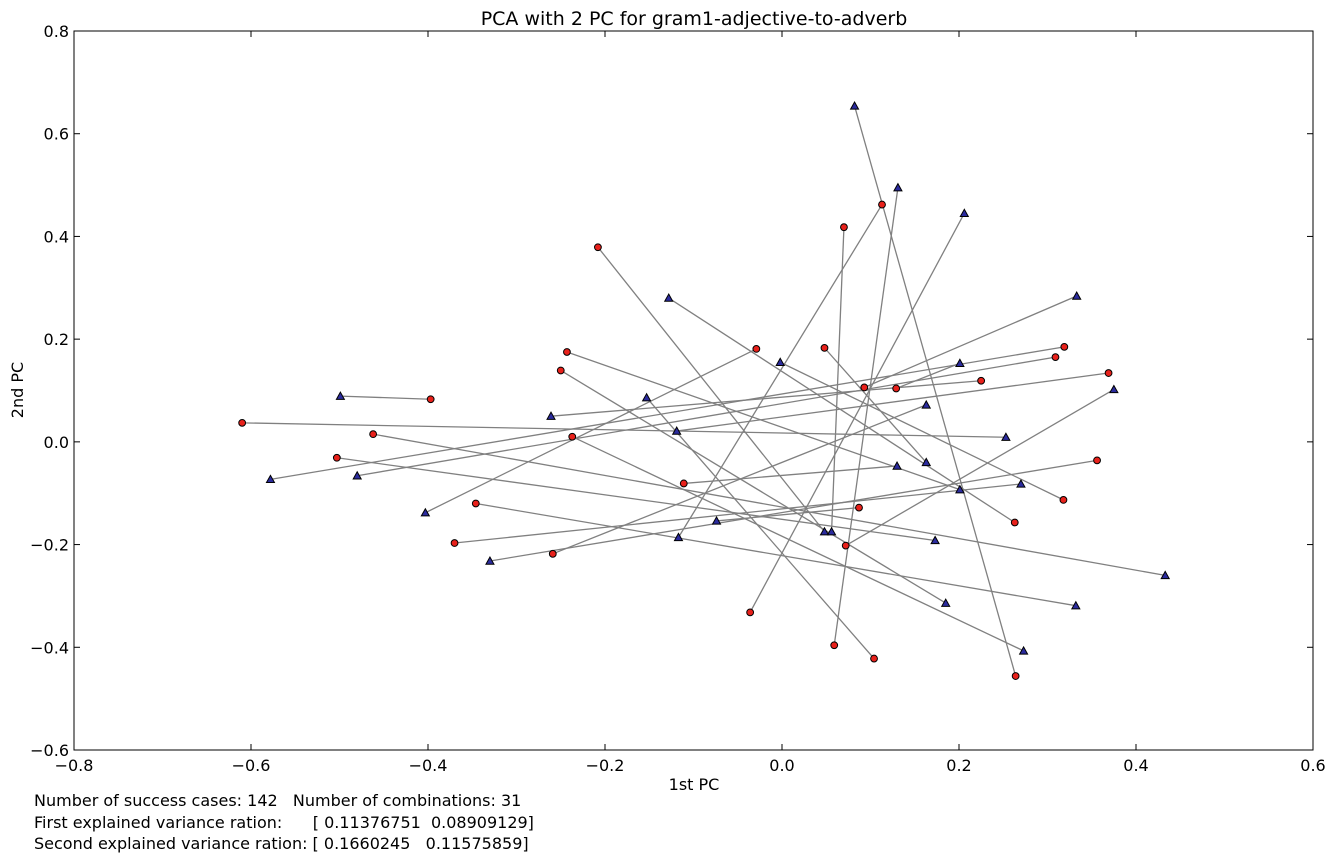 The height and width of the screenshot is (864, 1336). What do you see at coordinates (56, 134) in the screenshot?
I see `y-tick-label: 0.6` at bounding box center [56, 134].